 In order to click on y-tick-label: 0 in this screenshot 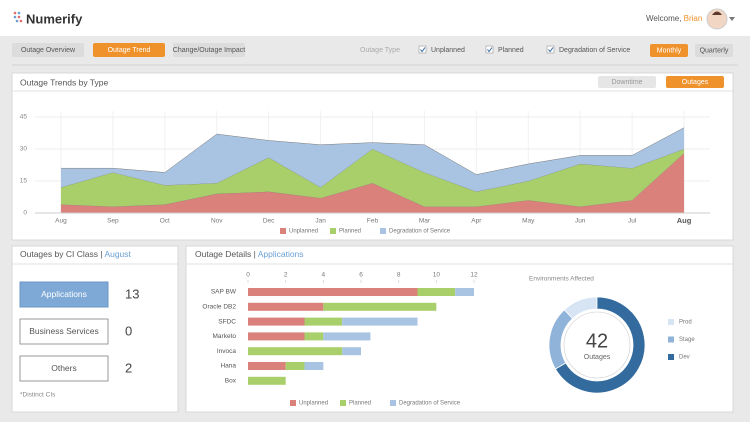, I will do `click(25, 213)`.